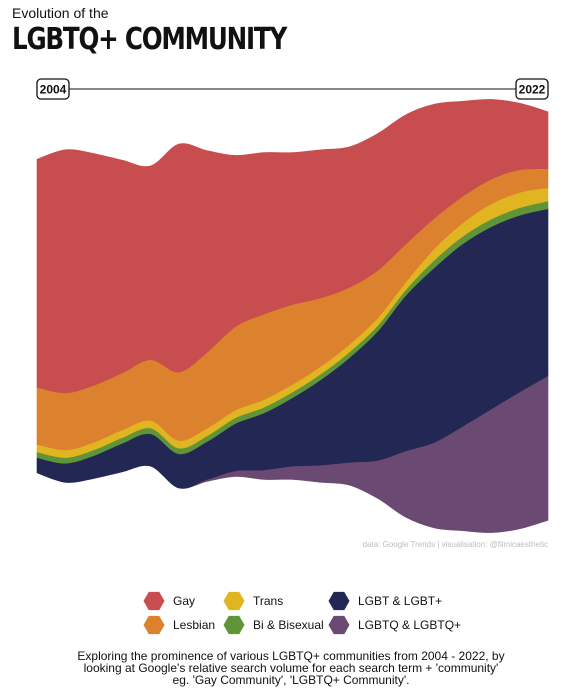 The image size is (582, 696). I want to click on legend-item: Bi & Bisexual, so click(275, 625).